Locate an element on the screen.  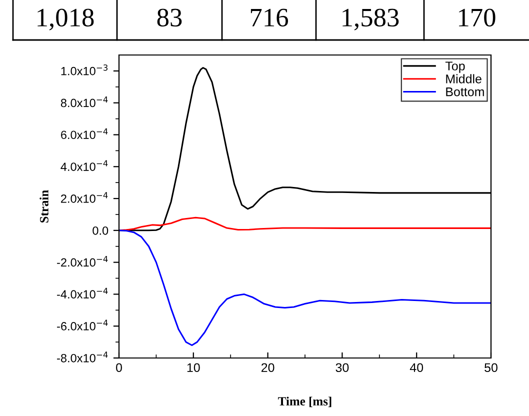
y-tick-label: 1.0x10$^{−3}$ is located at coordinates (84, 70).